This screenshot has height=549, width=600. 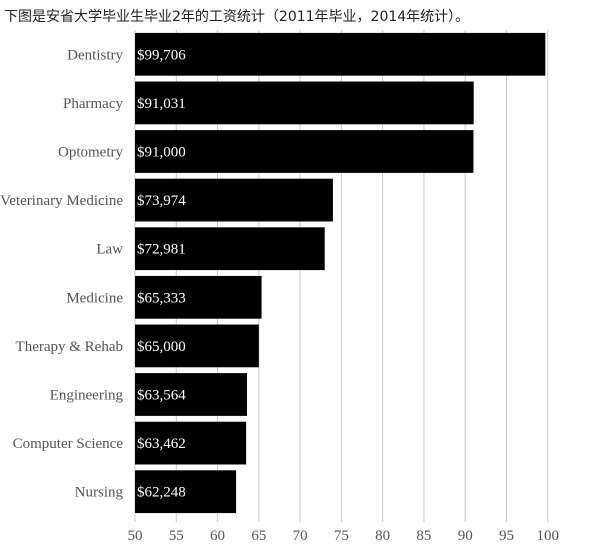 I want to click on bar-nursing, so click(x=186, y=492).